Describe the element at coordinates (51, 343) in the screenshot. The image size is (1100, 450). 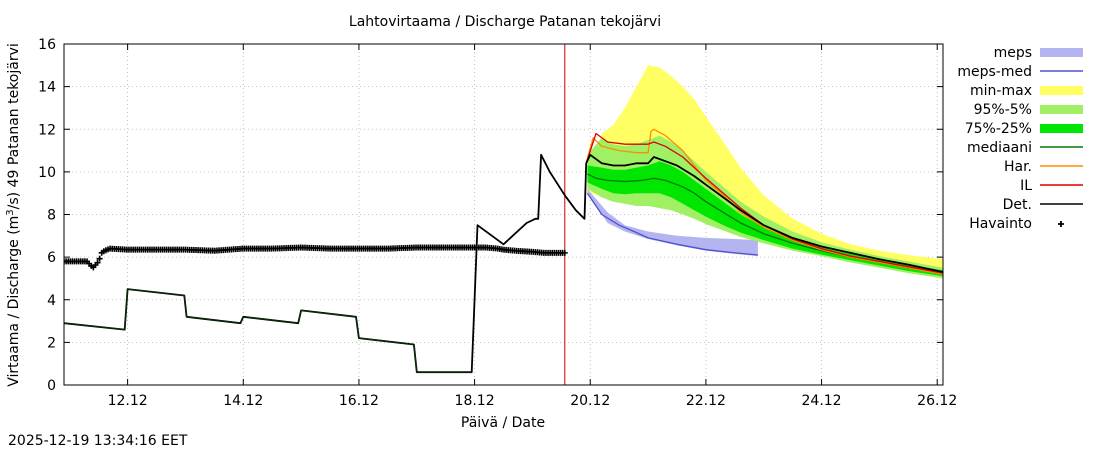
I see `y-tick-label: 2` at that location.